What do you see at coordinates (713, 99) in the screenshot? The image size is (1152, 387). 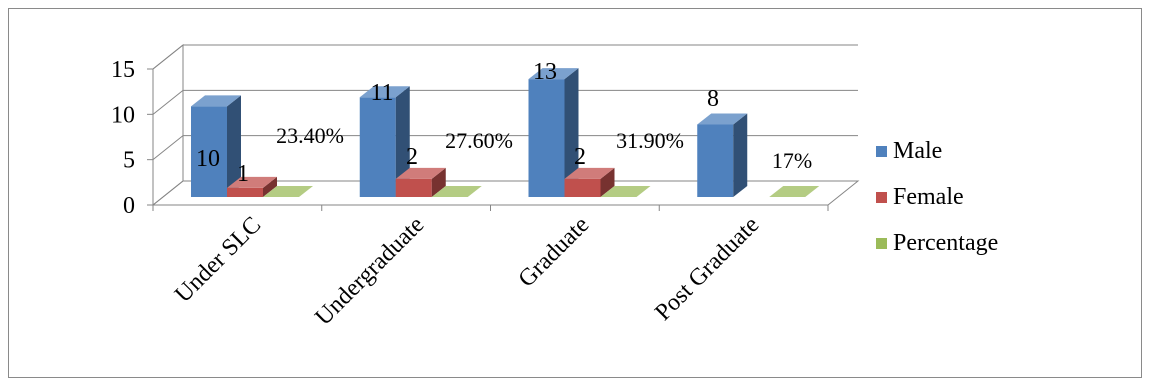 I see `data-label-male: 8` at bounding box center [713, 99].